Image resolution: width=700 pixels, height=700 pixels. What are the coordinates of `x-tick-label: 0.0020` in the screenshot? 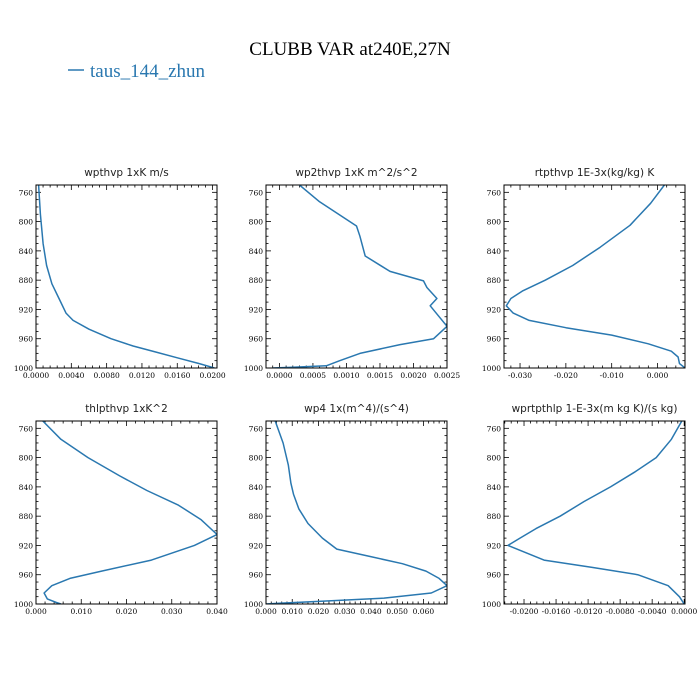 It's located at (413, 375).